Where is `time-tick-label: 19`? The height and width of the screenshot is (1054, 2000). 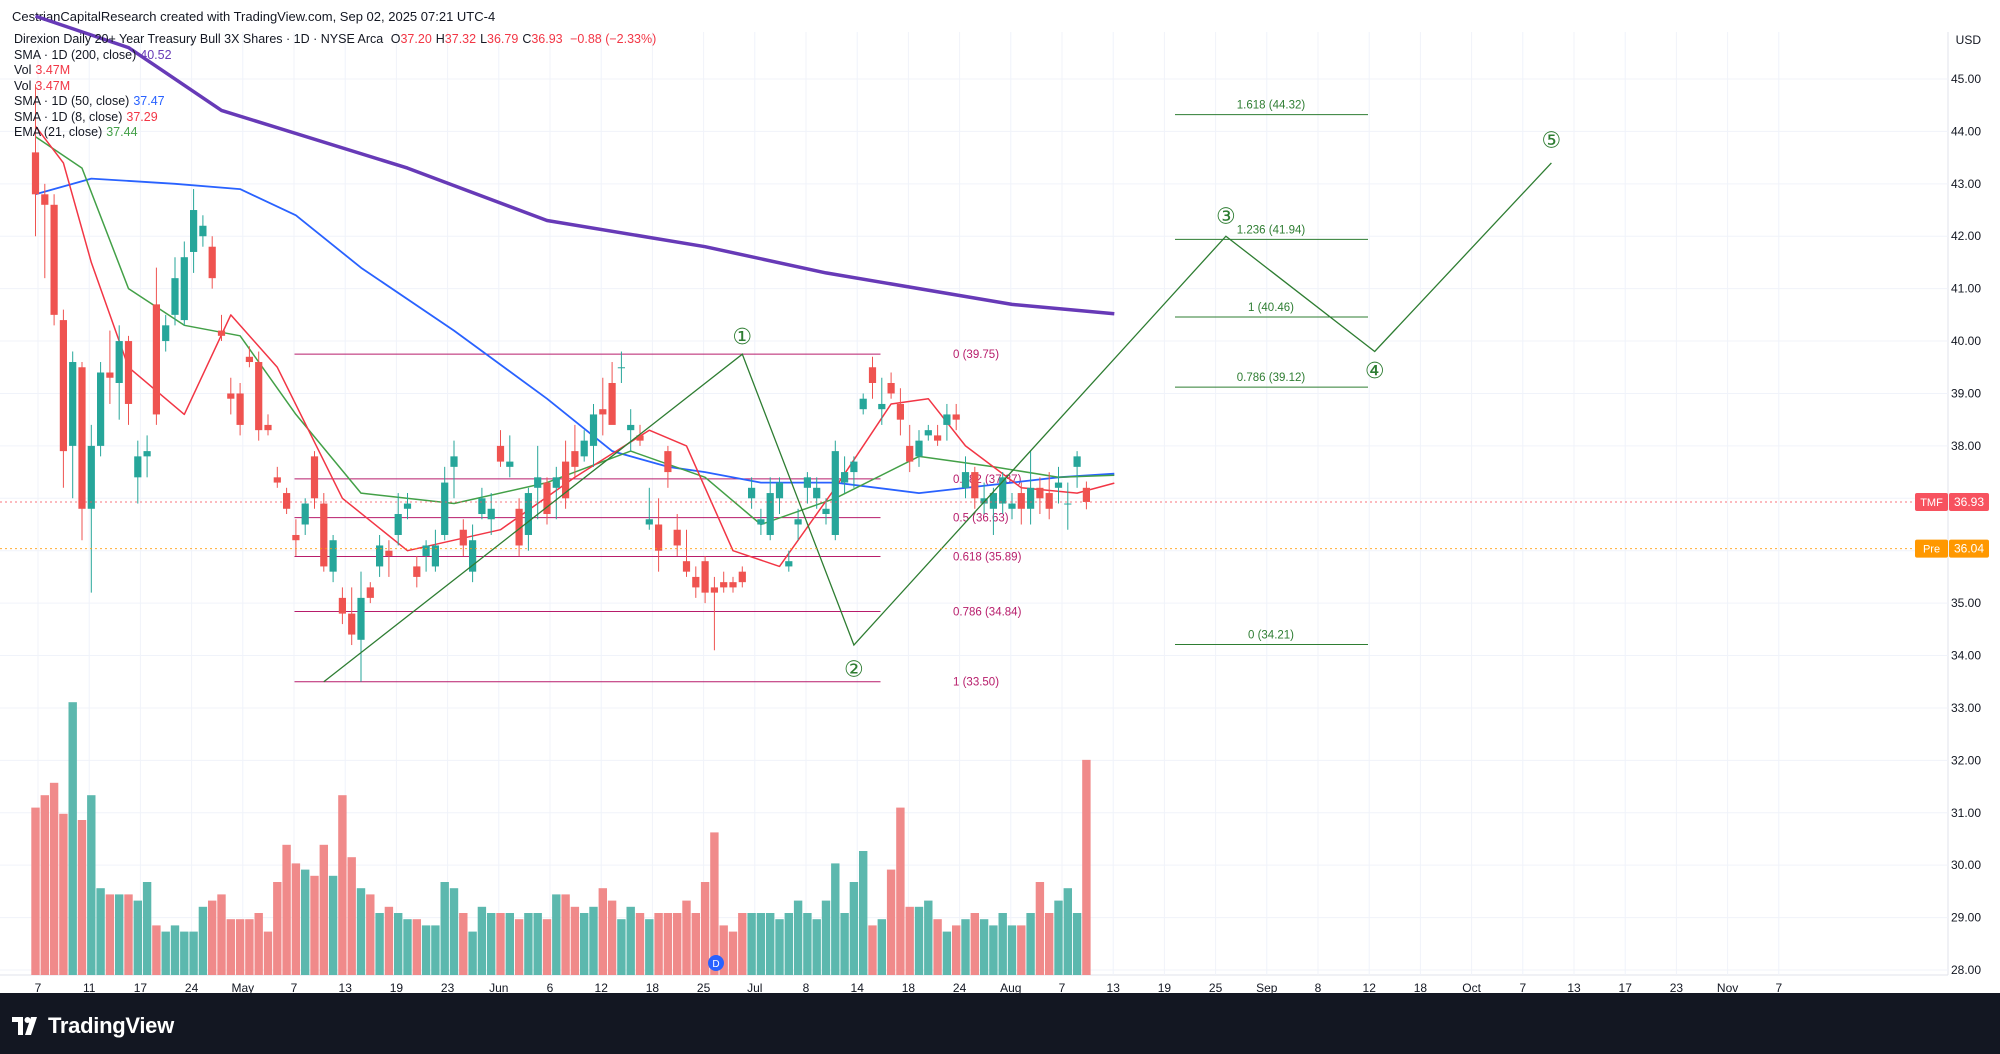 time-tick-label: 19 is located at coordinates (397, 987).